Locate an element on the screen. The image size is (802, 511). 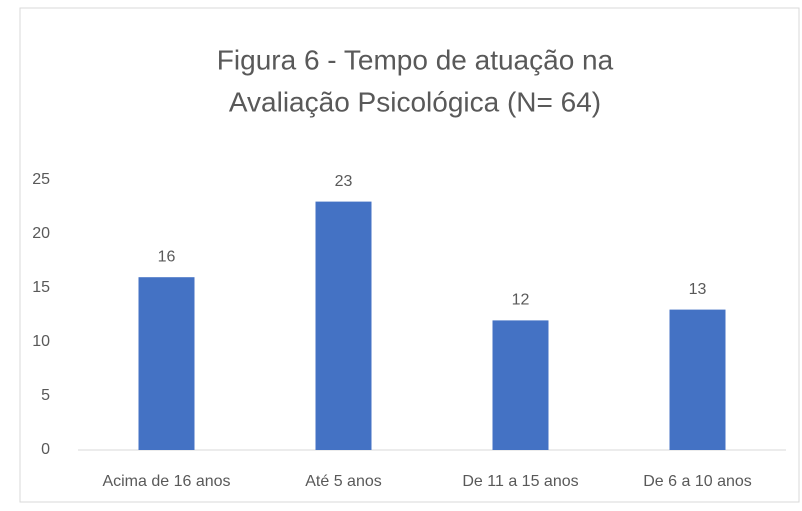
x-tick-label: Acima de 16 anos is located at coordinates (166, 481).